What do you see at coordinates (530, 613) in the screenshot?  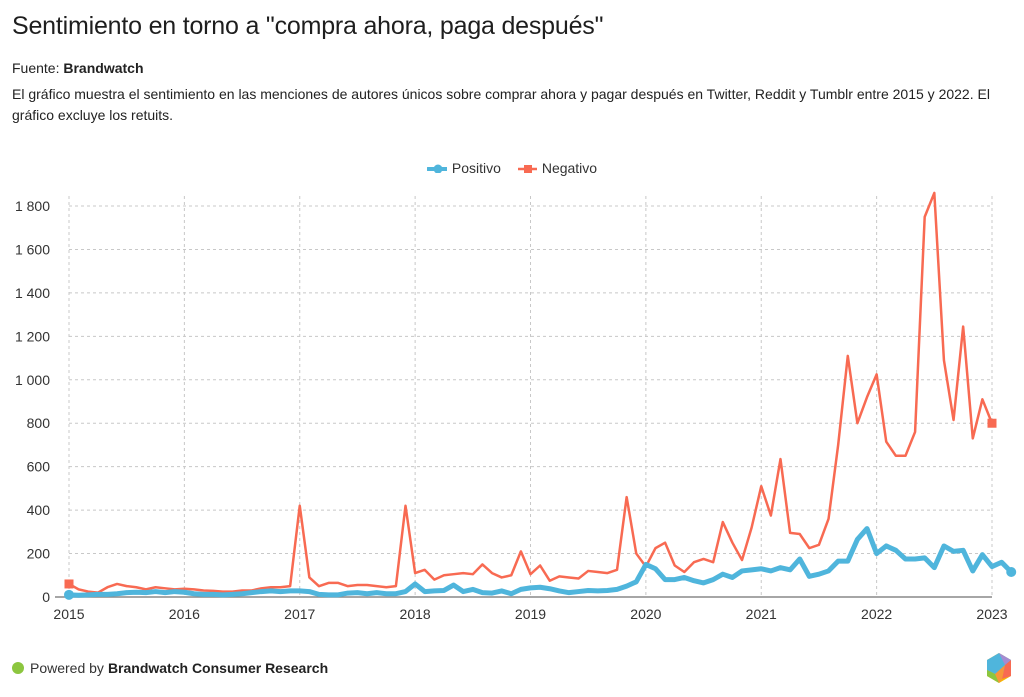 I see `x-tick-label: 2019` at bounding box center [530, 613].